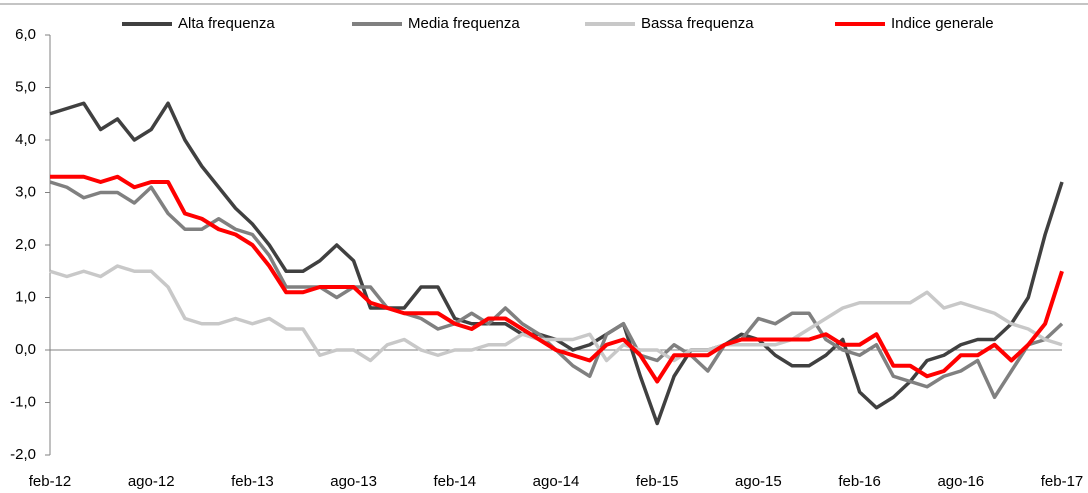  I want to click on x-tick-label: feb-17, so click(1062, 481).